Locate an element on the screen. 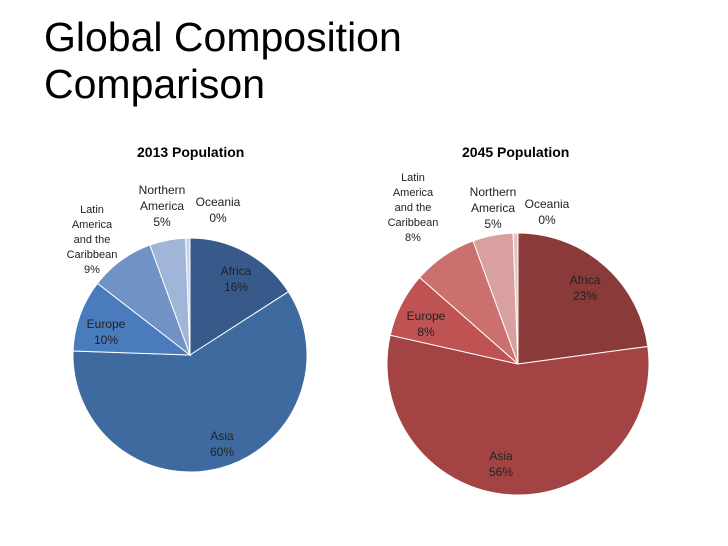 The width and height of the screenshot is (728, 546). pie-label-value: 10% is located at coordinates (106, 340).